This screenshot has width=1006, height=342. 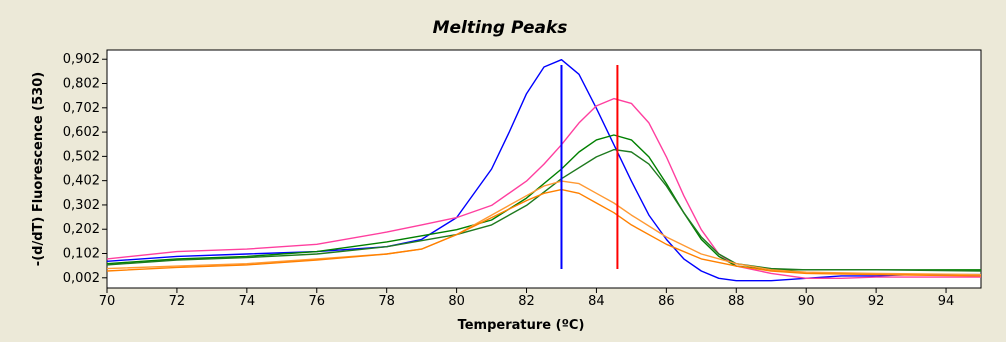 What do you see at coordinates (946, 301) in the screenshot?
I see `x-tick-label: 94` at bounding box center [946, 301].